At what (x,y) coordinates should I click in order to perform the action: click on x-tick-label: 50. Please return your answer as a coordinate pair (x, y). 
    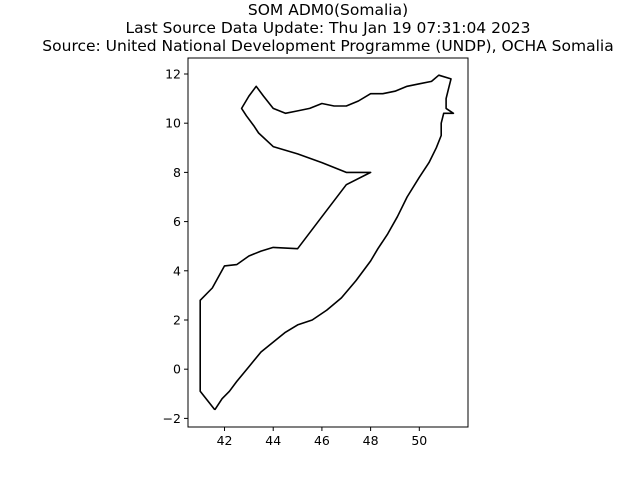
    Looking at the image, I should click on (419, 440).